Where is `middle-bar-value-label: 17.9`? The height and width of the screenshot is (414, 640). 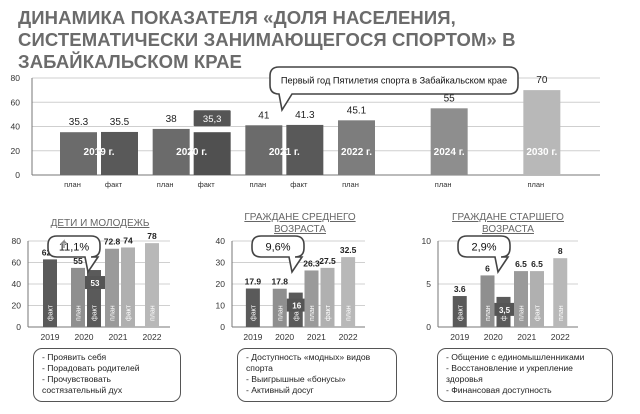
middle-bar-value-label: 17.9 is located at coordinates (253, 282).